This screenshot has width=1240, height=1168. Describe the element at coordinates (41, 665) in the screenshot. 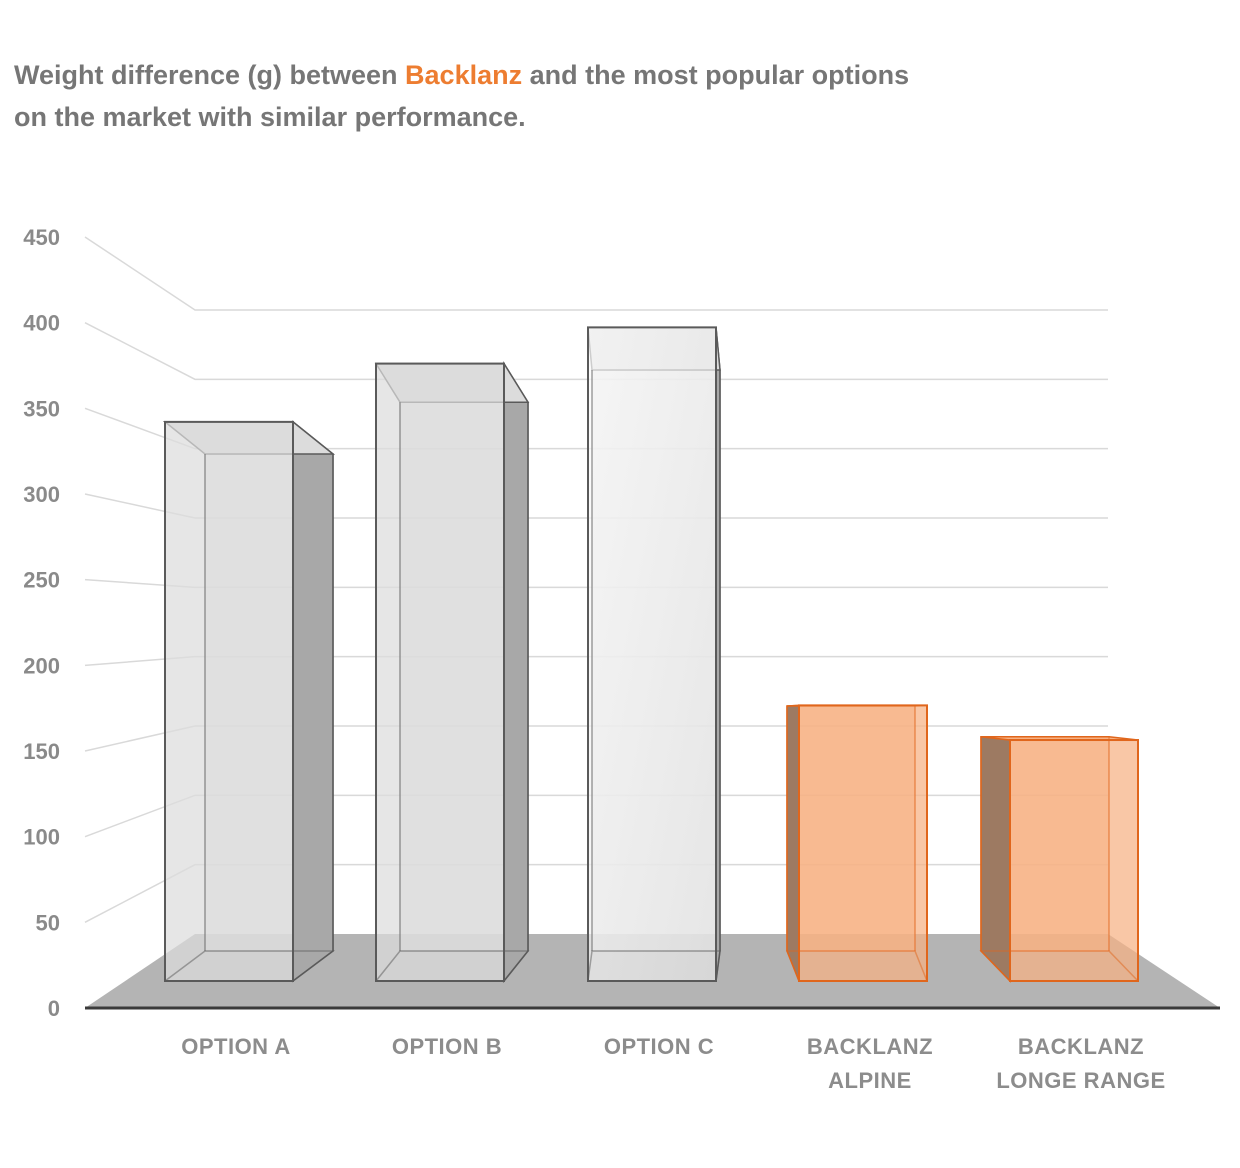

I see `y-tick-label: 200` at that location.